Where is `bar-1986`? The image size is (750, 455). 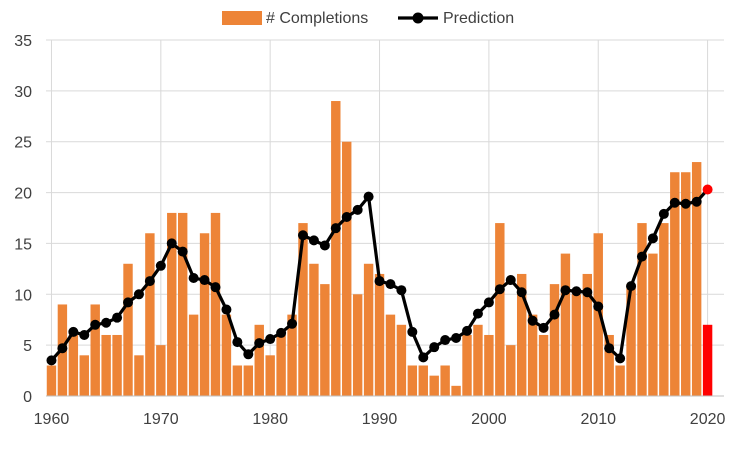 bar-1986 is located at coordinates (336, 249).